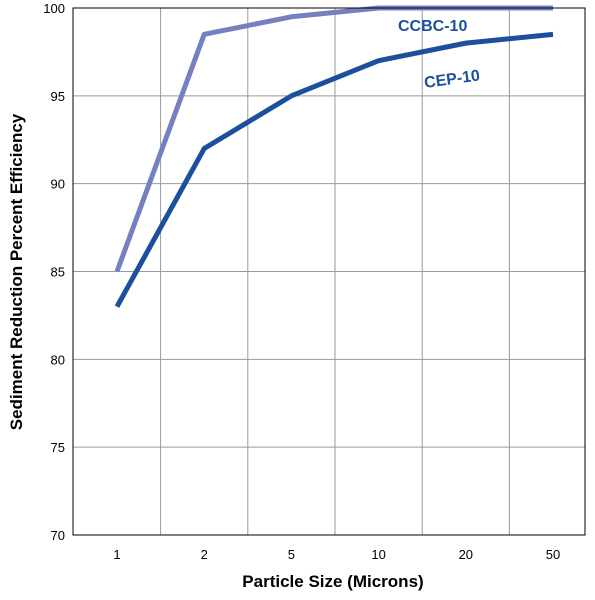  What do you see at coordinates (58, 359) in the screenshot?
I see `y-tick-label: 80` at bounding box center [58, 359].